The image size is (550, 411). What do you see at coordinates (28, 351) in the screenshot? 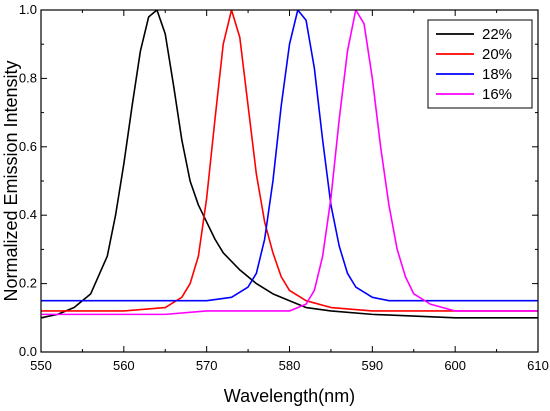
I see `y-tick-label: 0.0` at bounding box center [28, 351].